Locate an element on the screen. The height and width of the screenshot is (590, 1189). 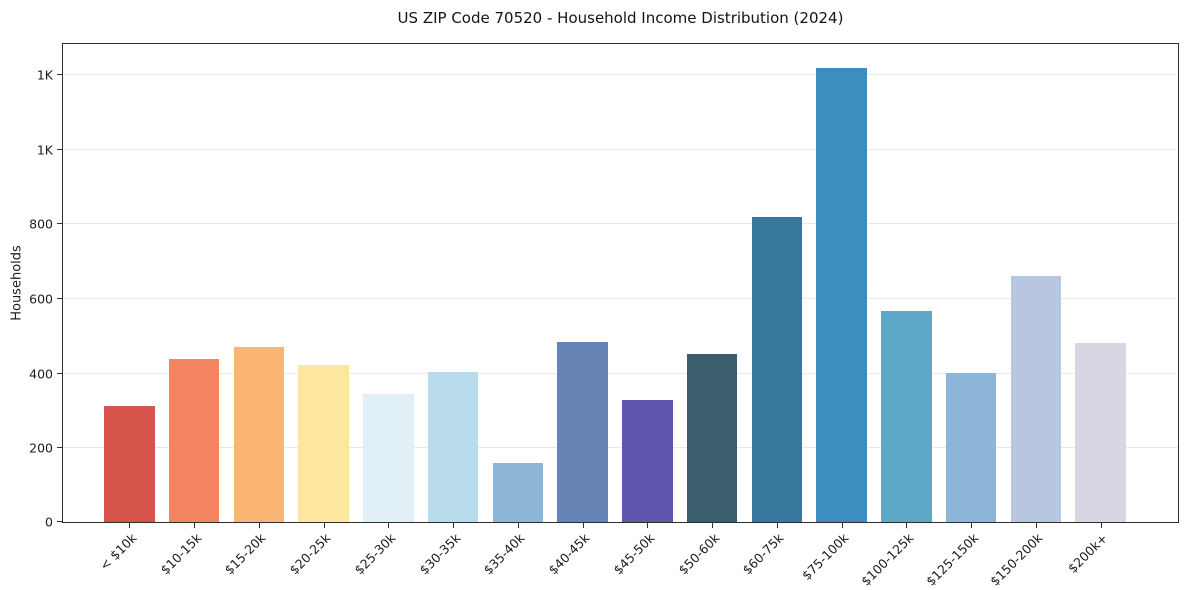
y-tick-label: 800 is located at coordinates (41, 224).